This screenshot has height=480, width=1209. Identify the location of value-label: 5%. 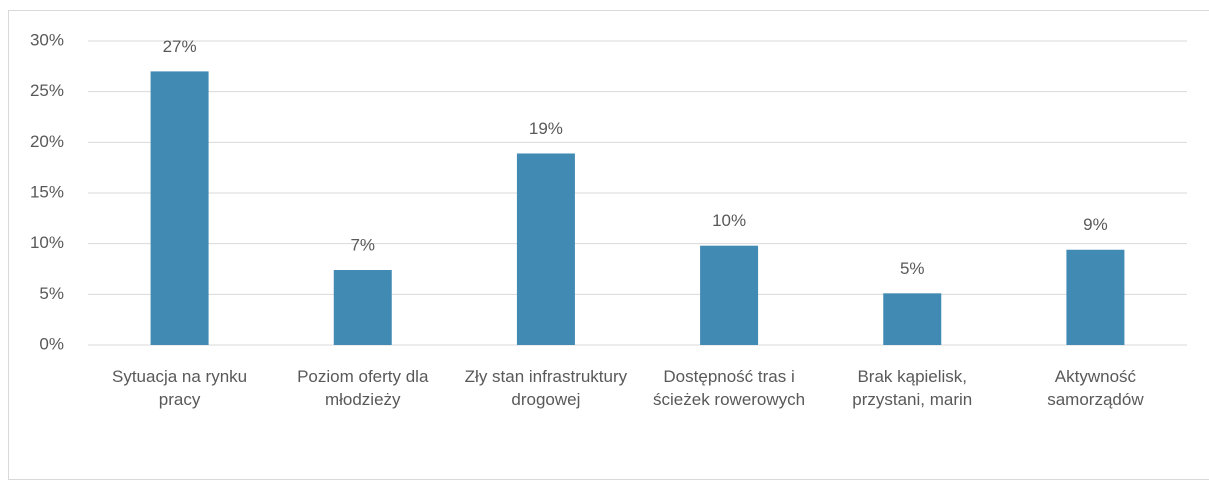
(912, 268).